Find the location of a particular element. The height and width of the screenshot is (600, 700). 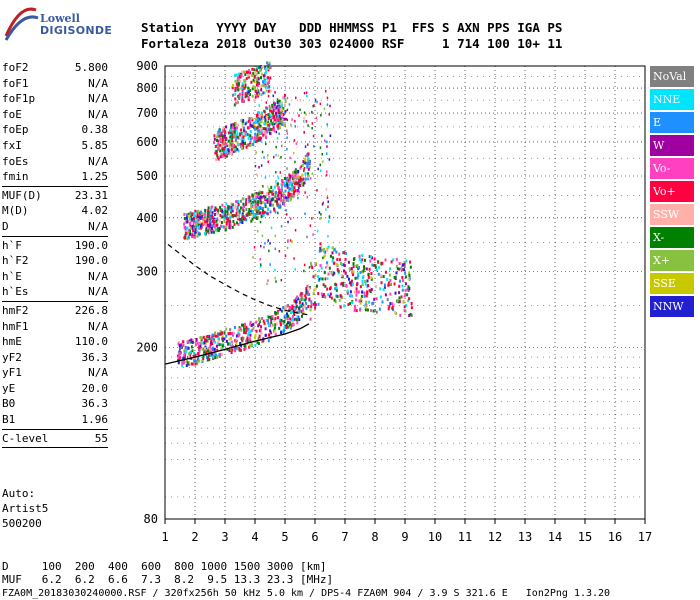

param-separator is located at coordinates (55, 448).